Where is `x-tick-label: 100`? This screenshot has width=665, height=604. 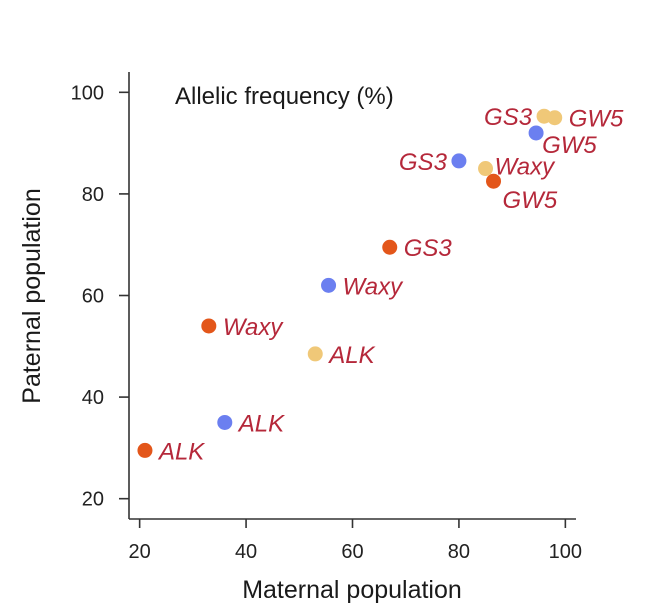 x-tick-label: 100 is located at coordinates (565, 552).